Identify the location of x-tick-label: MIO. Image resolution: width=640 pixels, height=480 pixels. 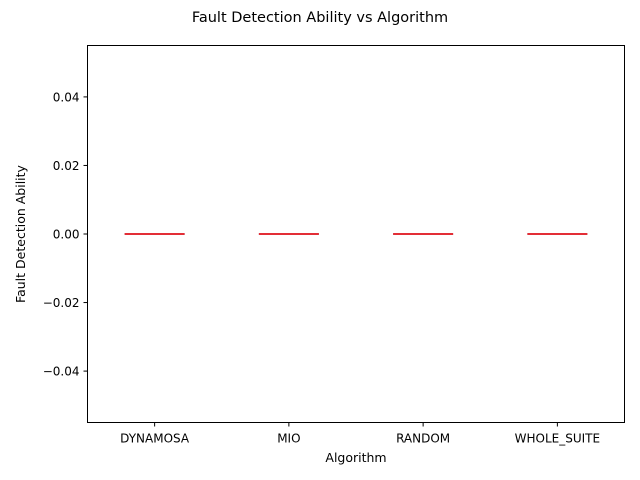
(288, 439).